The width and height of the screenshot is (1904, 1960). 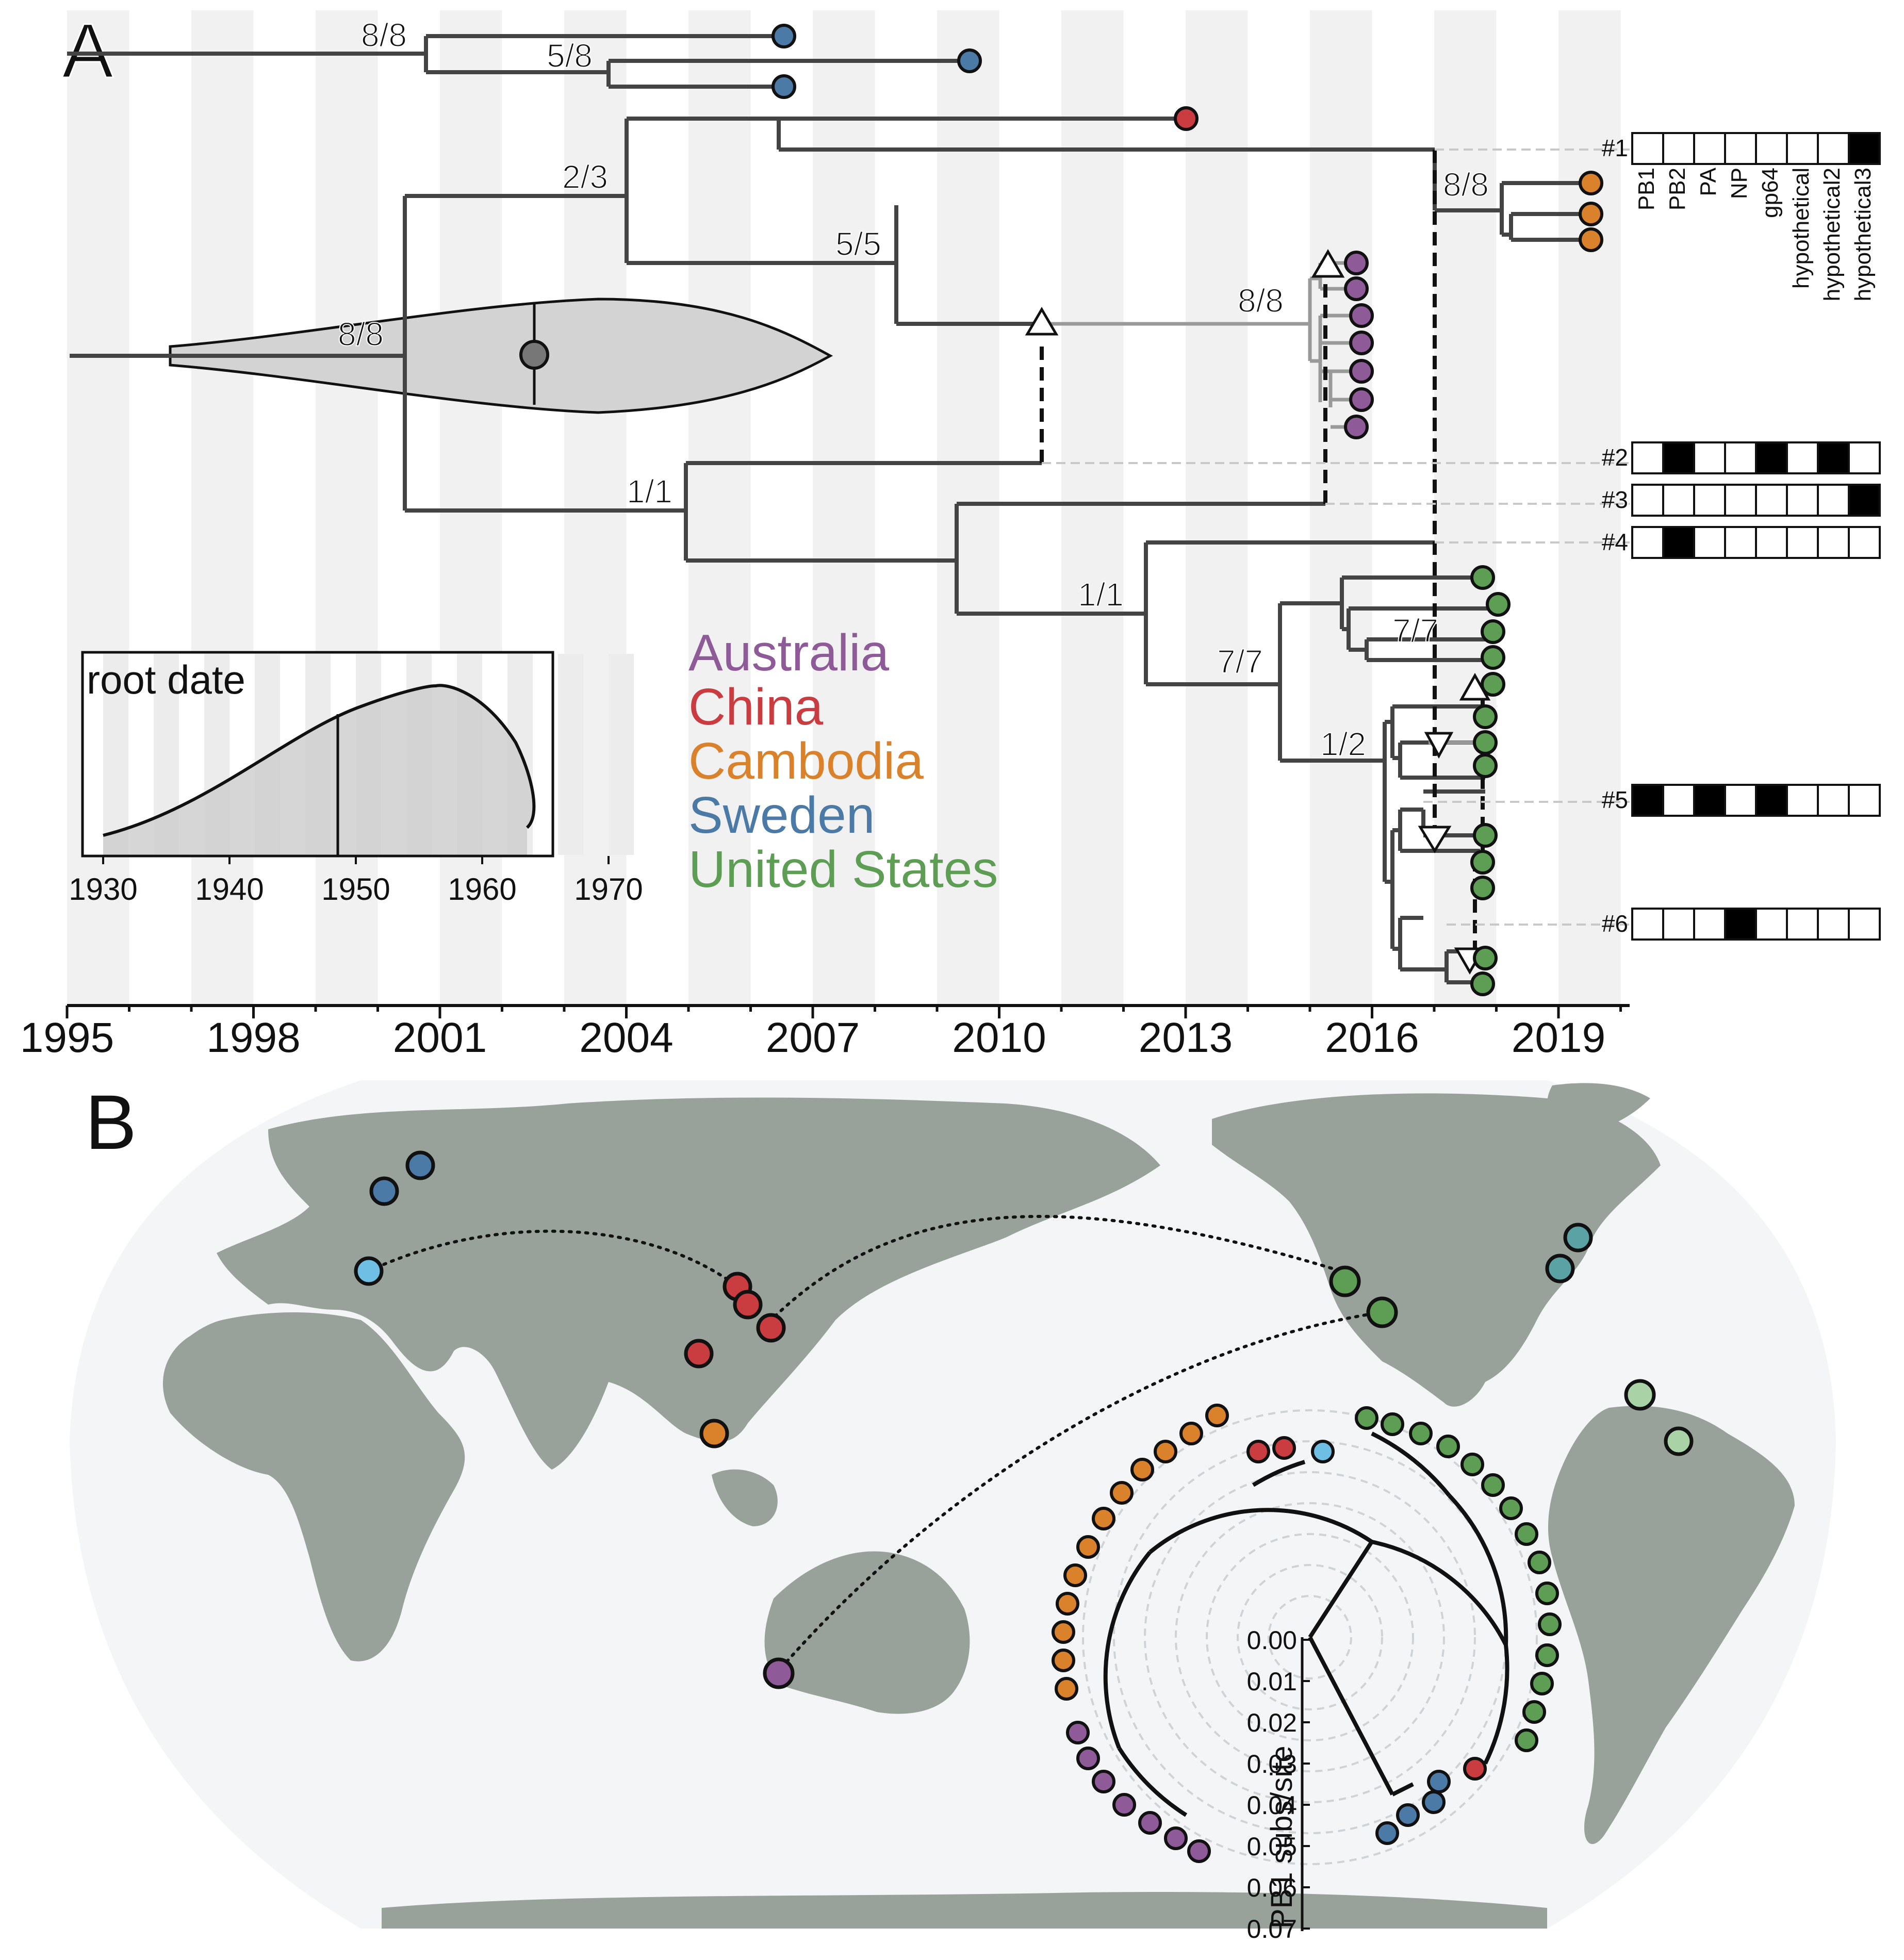 I want to click on event-label: #4, so click(x=1615, y=542).